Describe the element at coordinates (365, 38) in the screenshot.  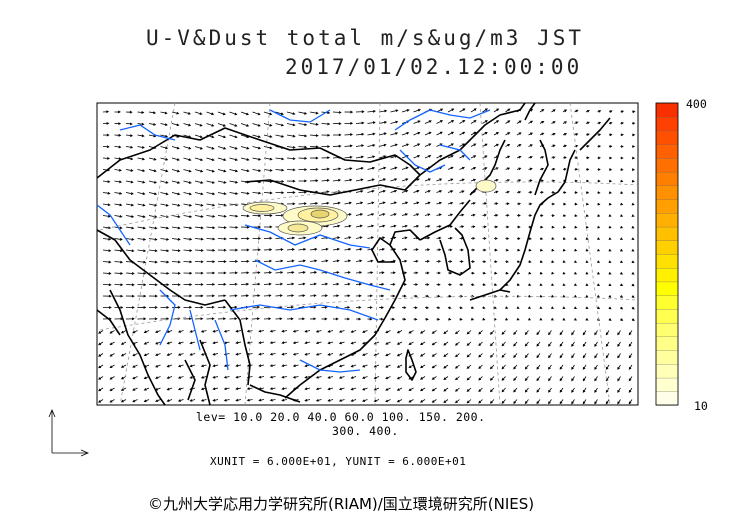
I see `map-title: U-V&Dust total m/s&ug/m3 JST` at that location.